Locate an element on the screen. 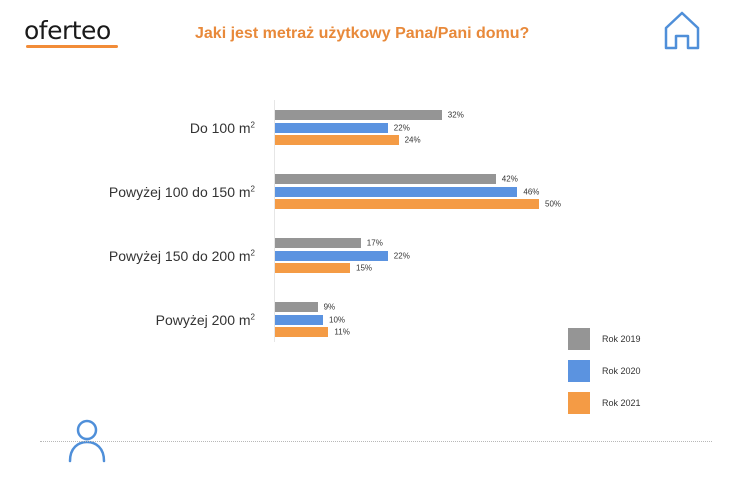 The width and height of the screenshot is (730, 482). category-label: Powyżej 200 m2 is located at coordinates (205, 320).